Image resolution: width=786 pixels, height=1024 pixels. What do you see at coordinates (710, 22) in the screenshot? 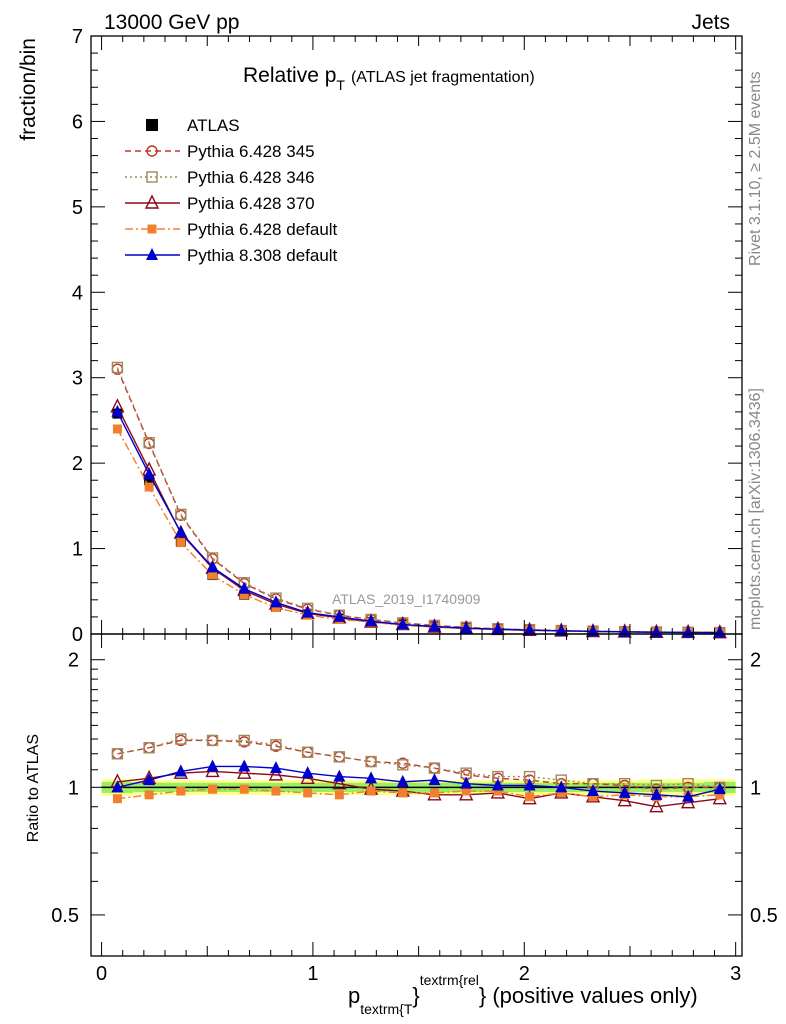
I see `process-label: Jets` at bounding box center [710, 22].